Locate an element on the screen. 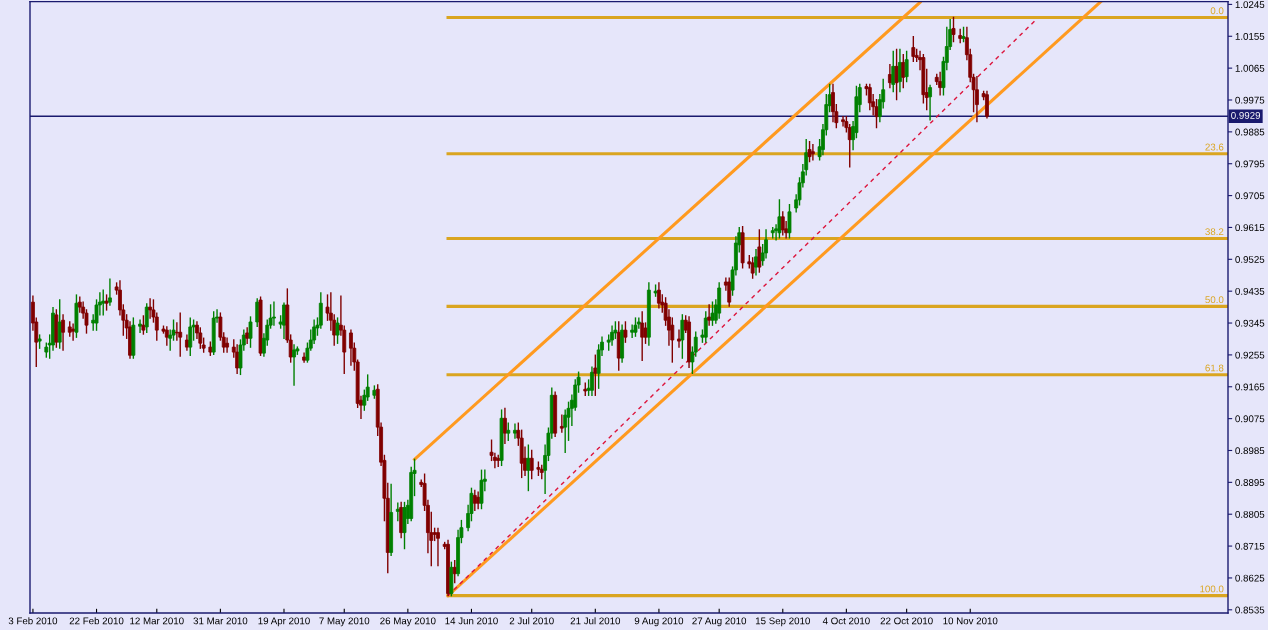 This screenshot has width=1268, height=630. x-tick-label: 10 Nov 2010 is located at coordinates (970, 621).